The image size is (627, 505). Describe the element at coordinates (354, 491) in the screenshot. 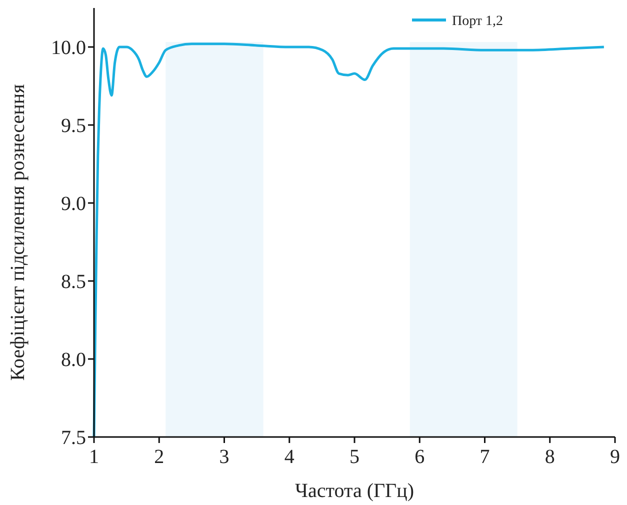

I see `x-axis-title: Частота (ГГц)` at that location.